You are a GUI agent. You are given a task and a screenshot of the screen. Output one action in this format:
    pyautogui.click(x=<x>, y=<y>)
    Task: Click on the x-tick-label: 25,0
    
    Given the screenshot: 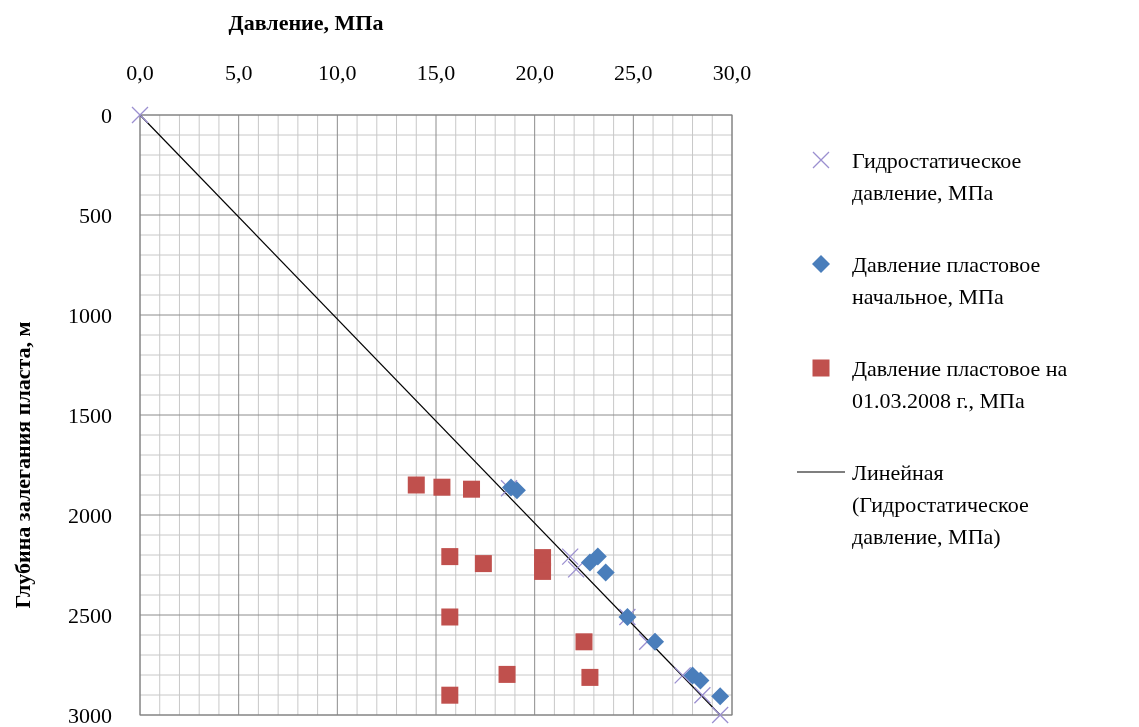 What is the action you would take?
    pyautogui.click(x=633, y=72)
    